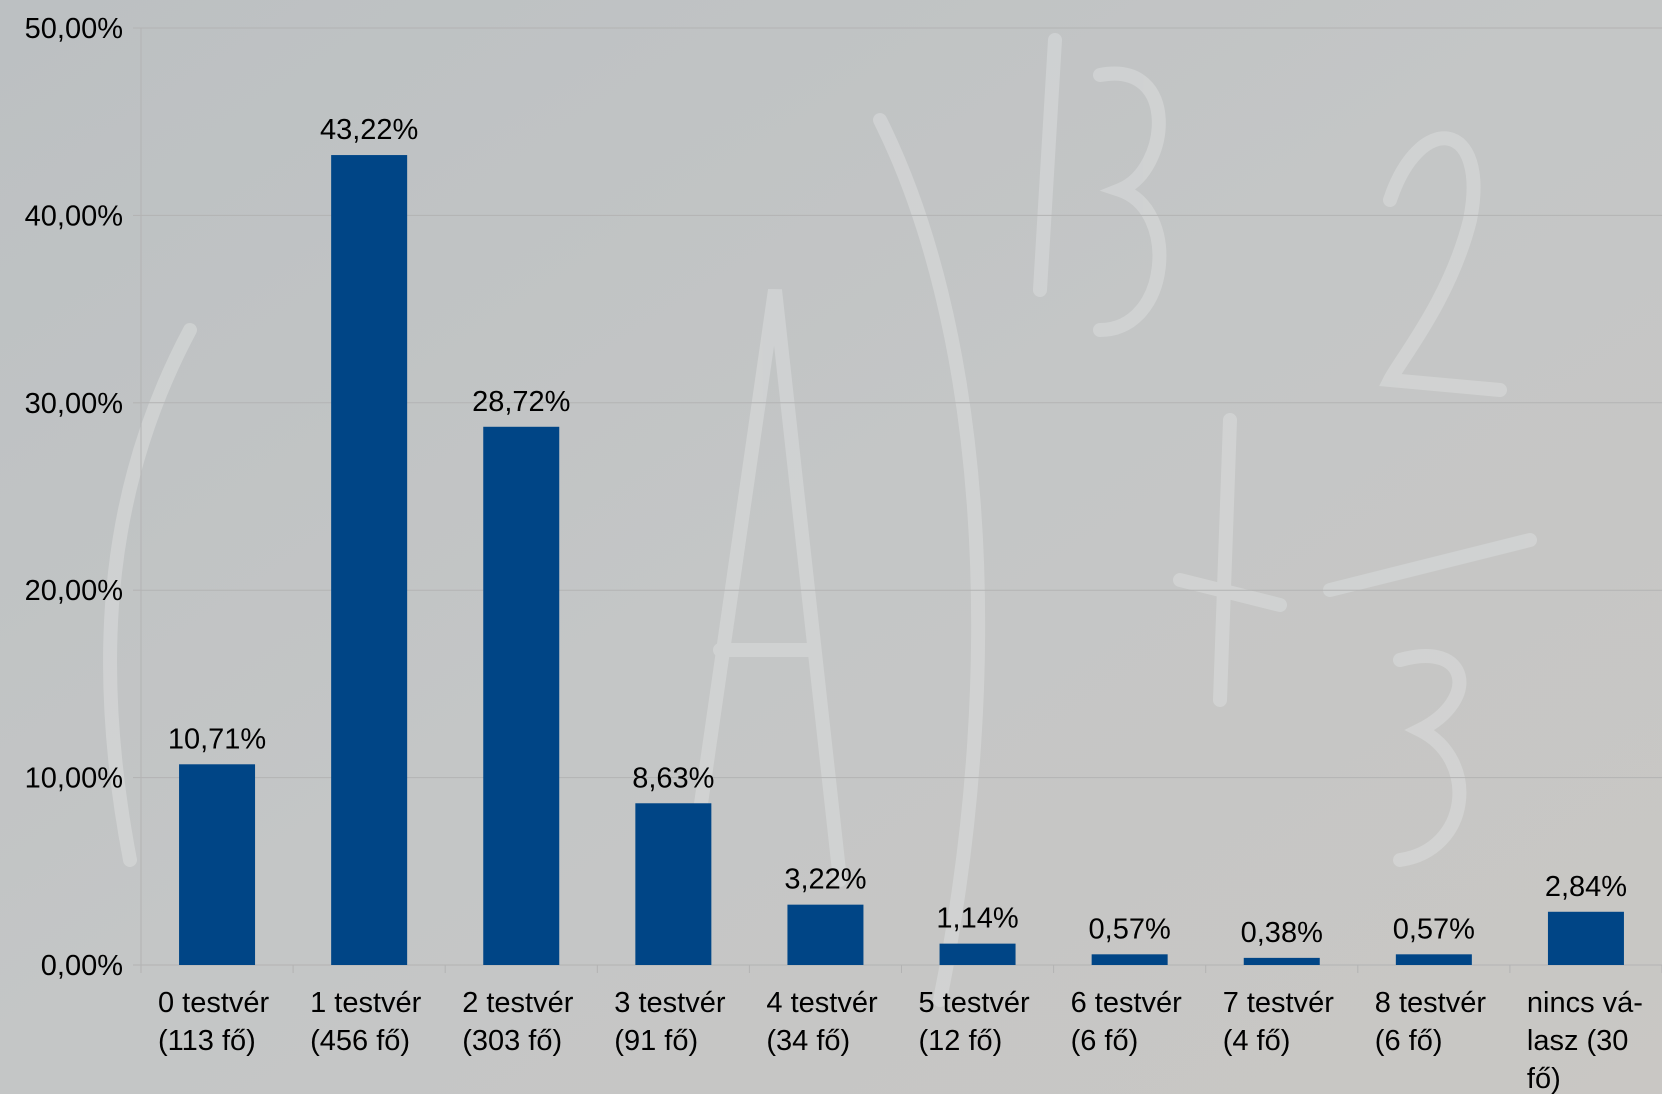 This screenshot has height=1094, width=1662. I want to click on x-tick-label: 2 testvér, so click(518, 1003).